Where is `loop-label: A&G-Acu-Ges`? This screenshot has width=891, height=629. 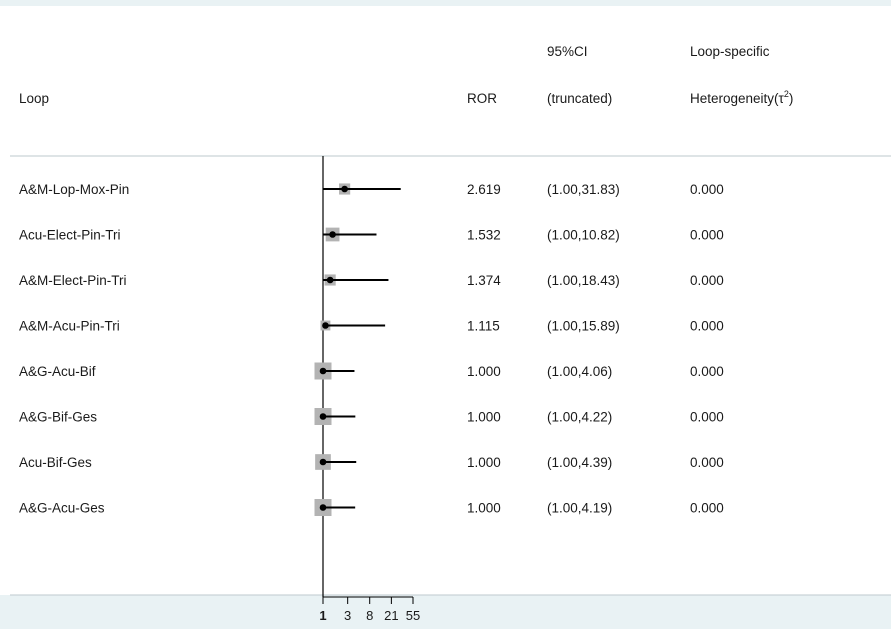
loop-label: A&G-Acu-Ges is located at coordinates (62, 508).